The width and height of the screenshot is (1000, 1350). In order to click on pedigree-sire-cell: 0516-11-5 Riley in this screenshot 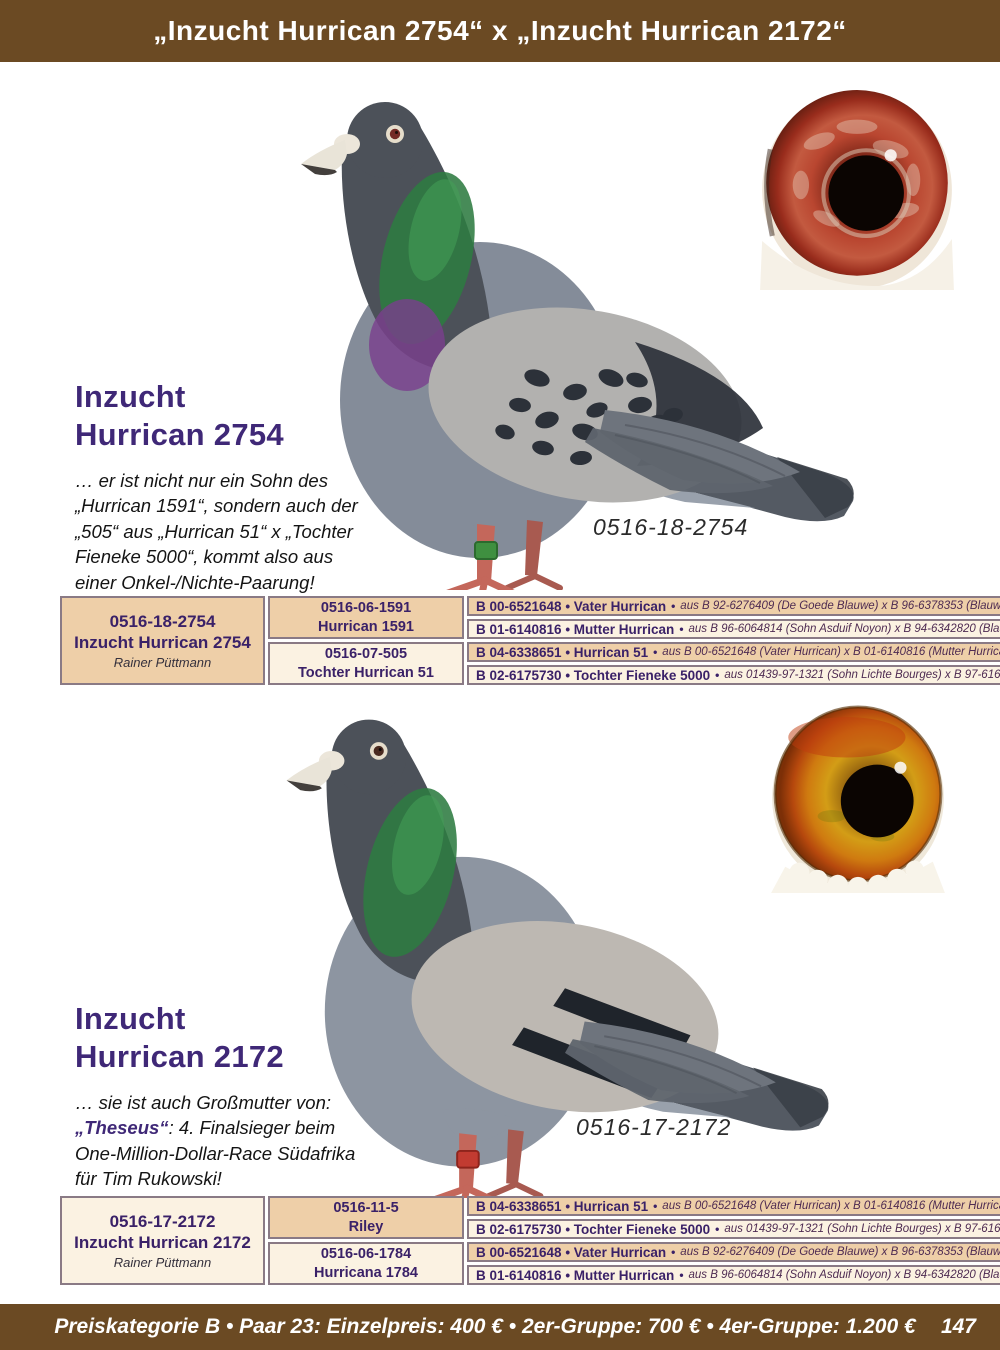, I will do `click(366, 1217)`.